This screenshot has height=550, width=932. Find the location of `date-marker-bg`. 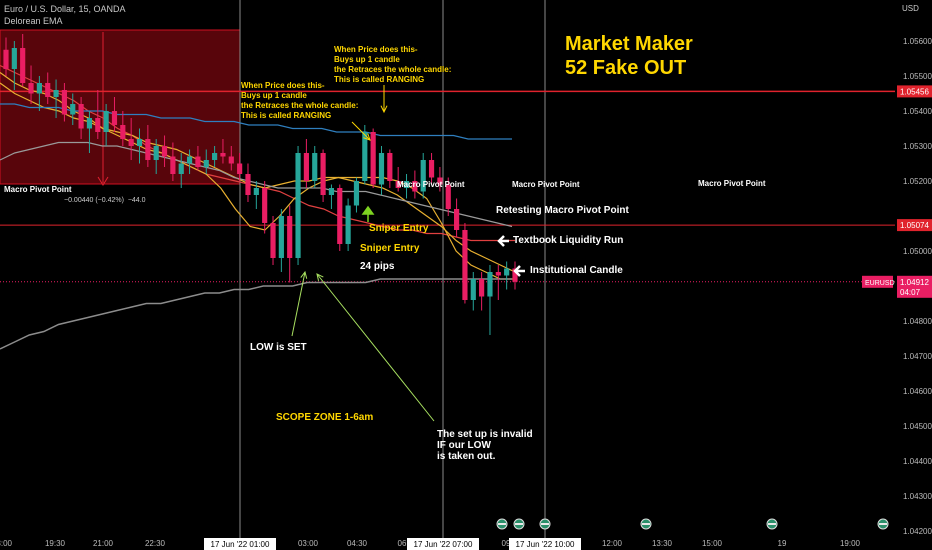

date-marker-bg is located at coordinates (545, 544).